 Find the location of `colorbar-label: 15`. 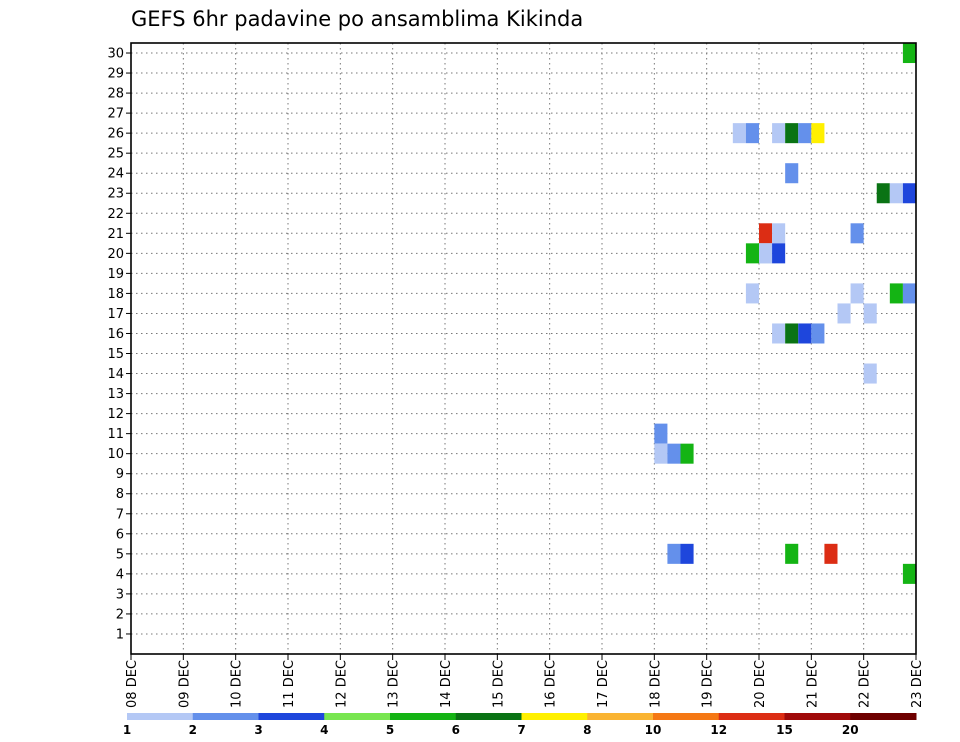

colorbar-label: 15 is located at coordinates (784, 730).